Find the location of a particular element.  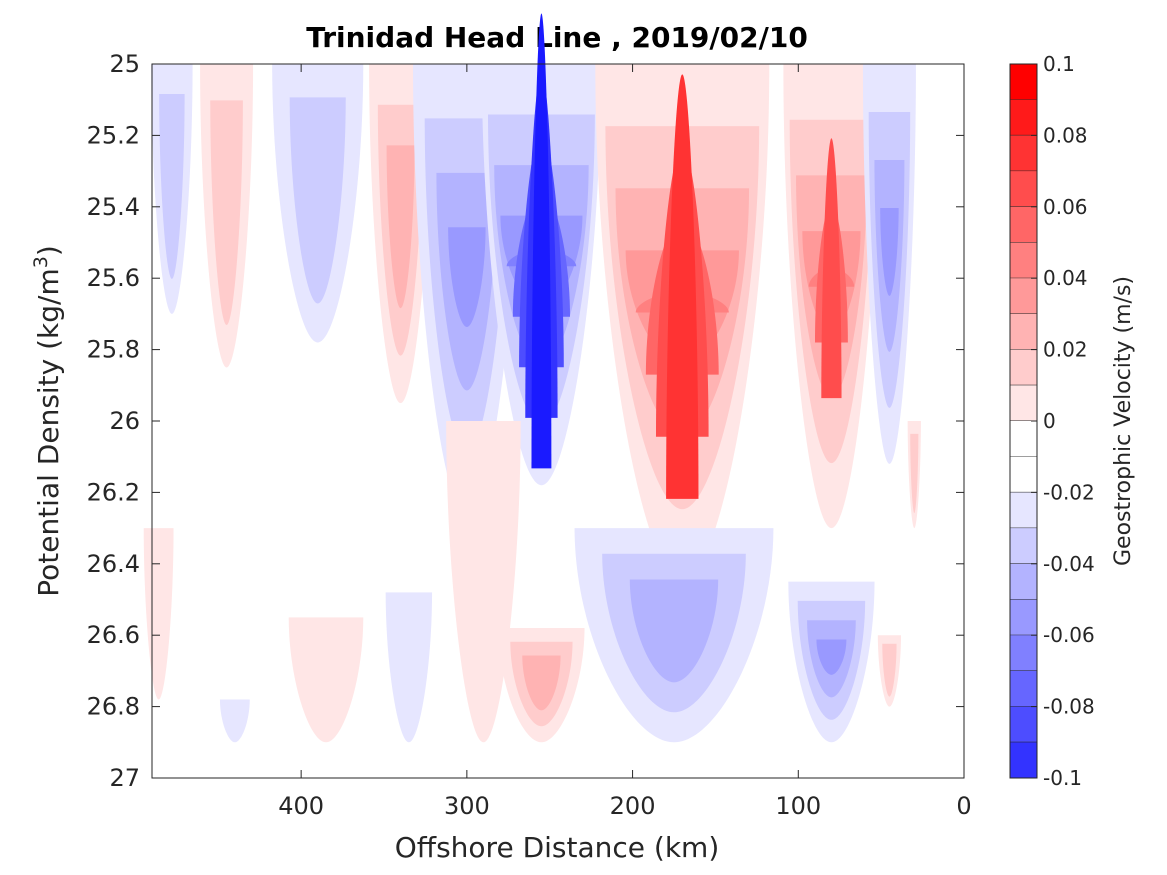

x-tick-label: 100 is located at coordinates (798, 806).